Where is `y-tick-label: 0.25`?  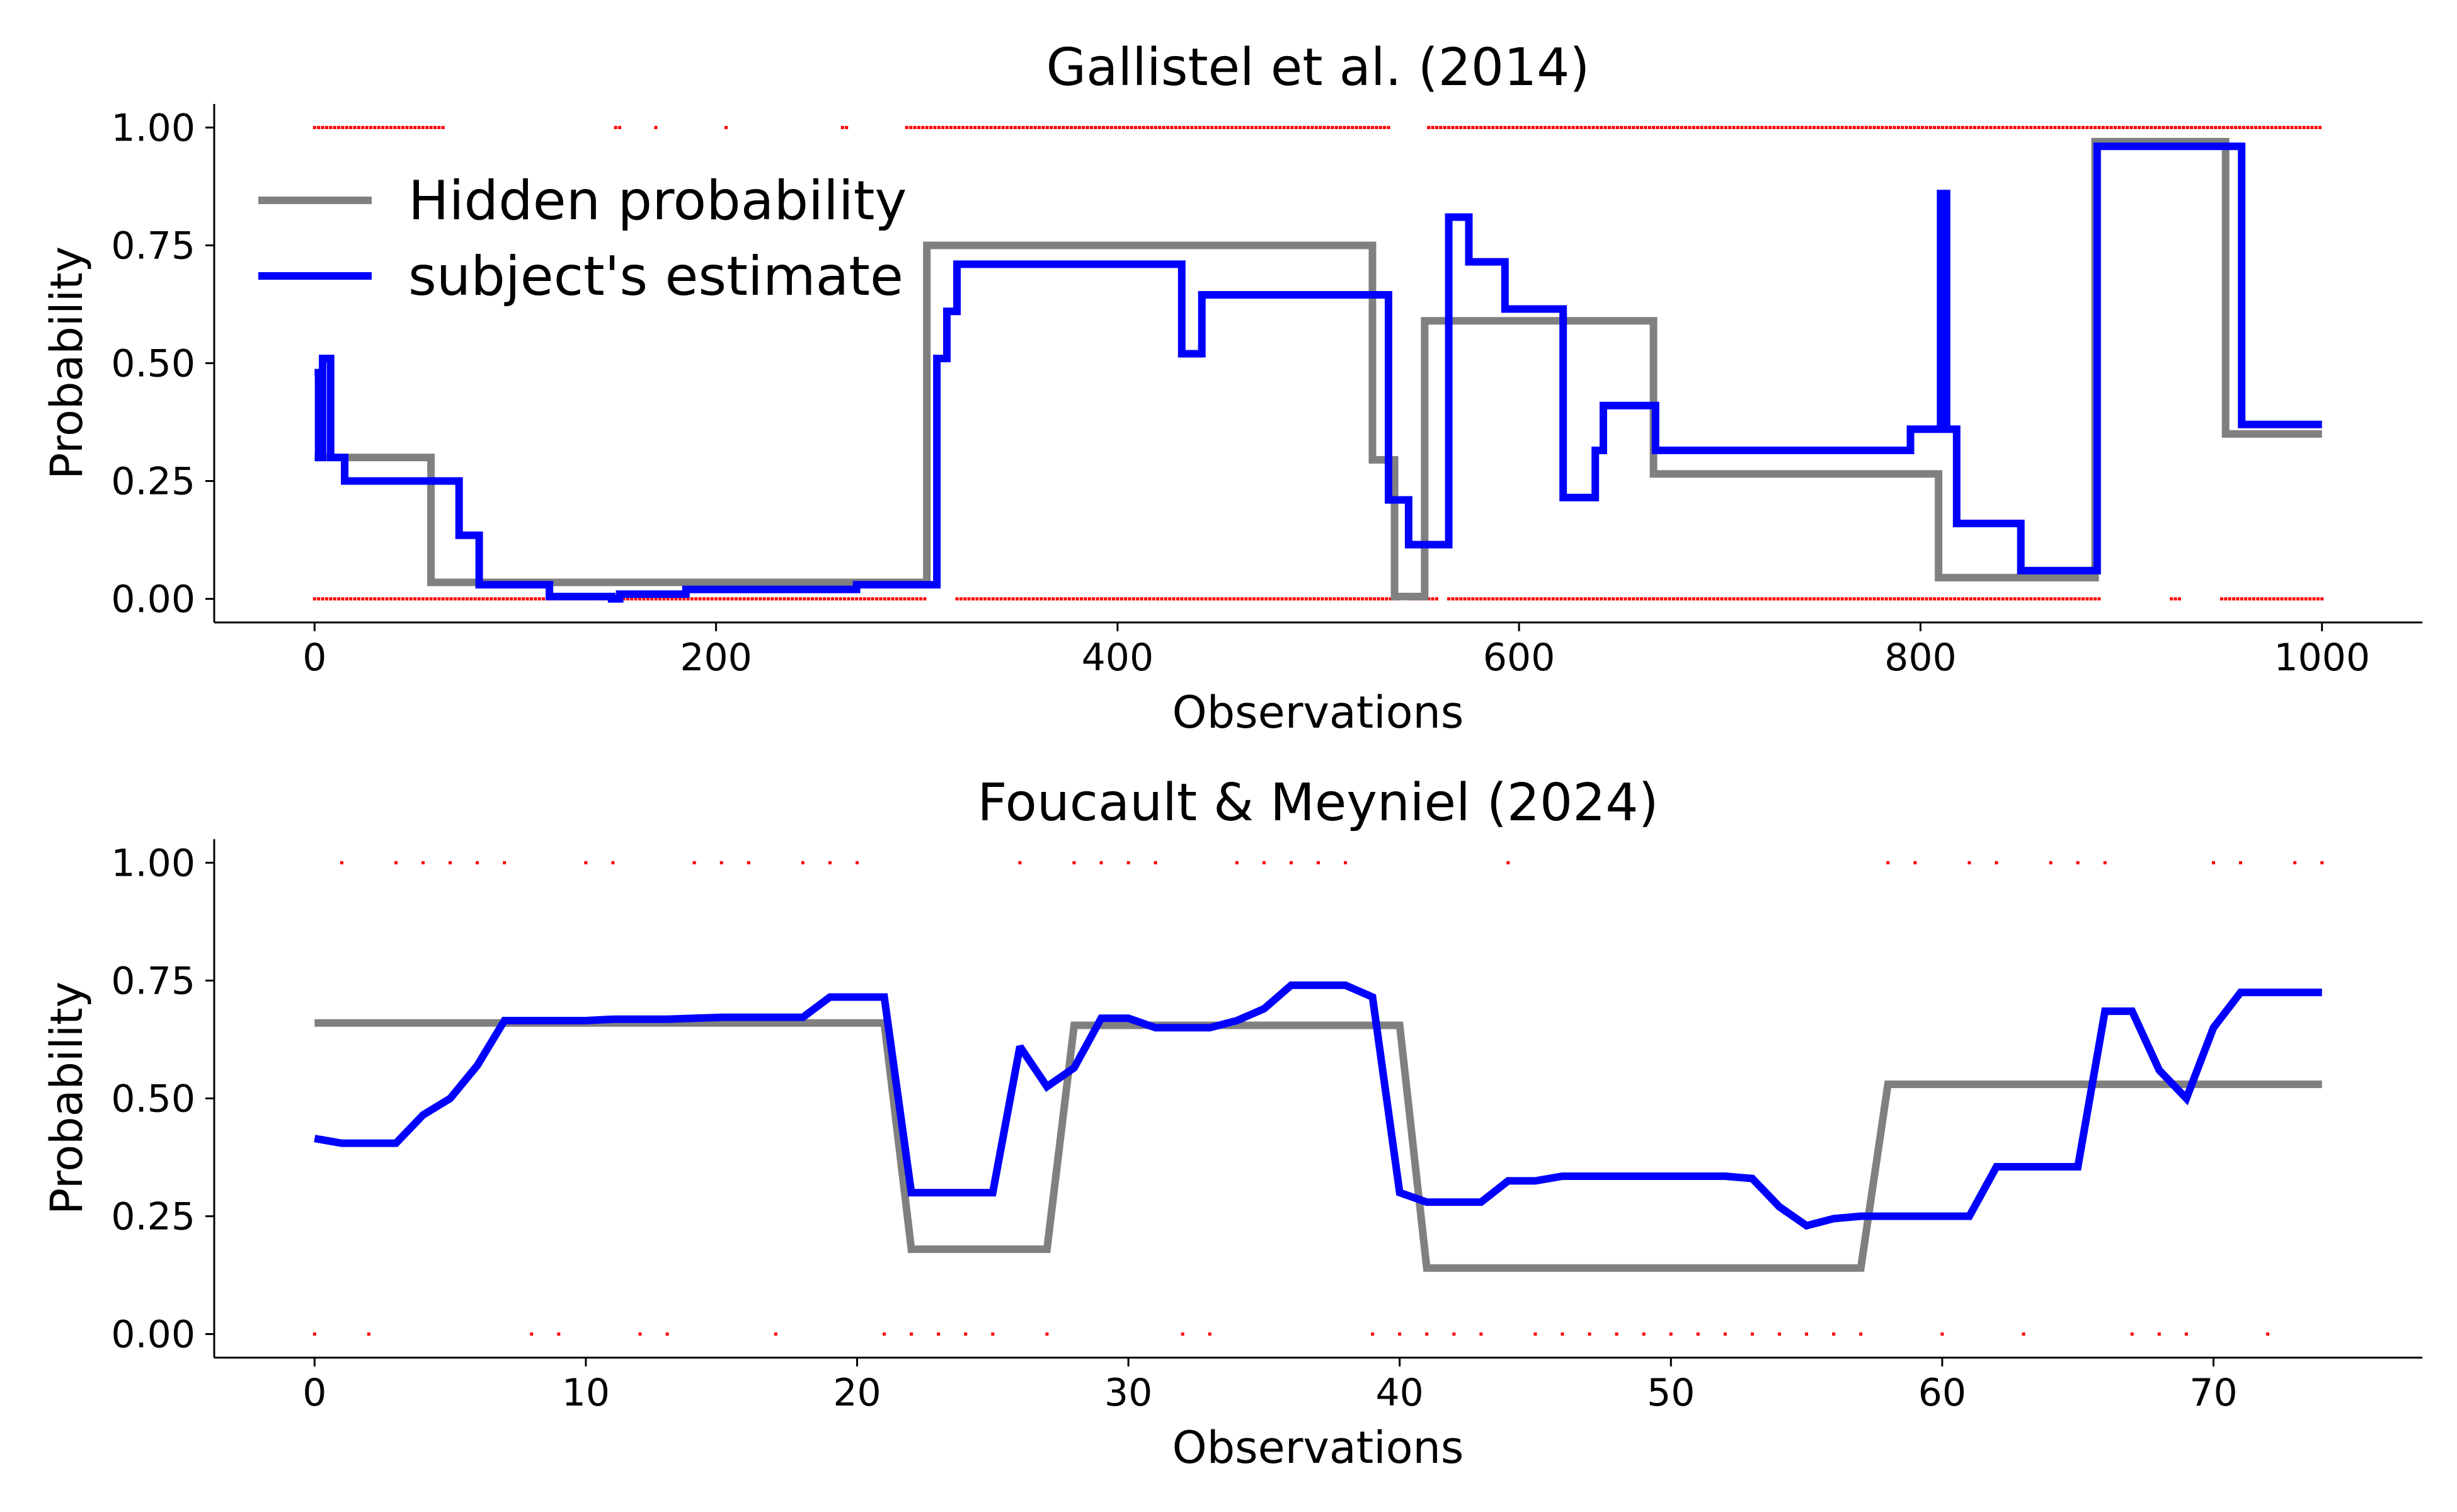
y-tick-label: 0.25 is located at coordinates (153, 1217).